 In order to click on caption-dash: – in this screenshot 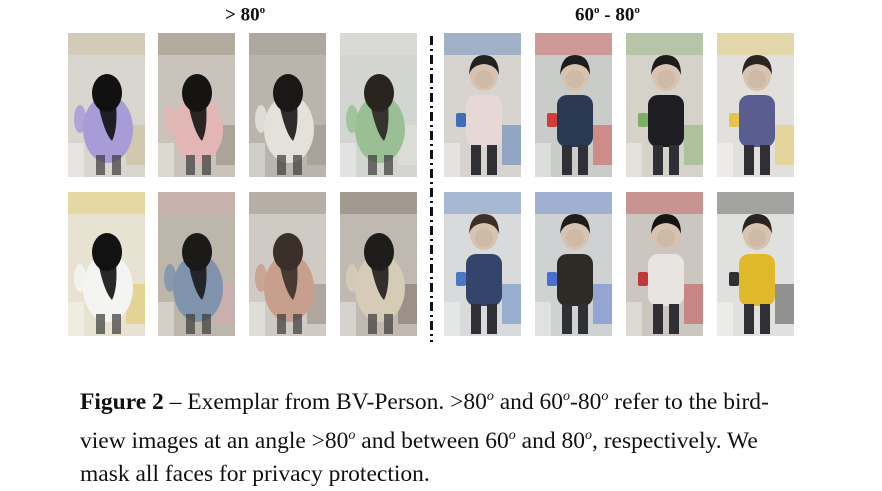, I will do `click(175, 401)`.